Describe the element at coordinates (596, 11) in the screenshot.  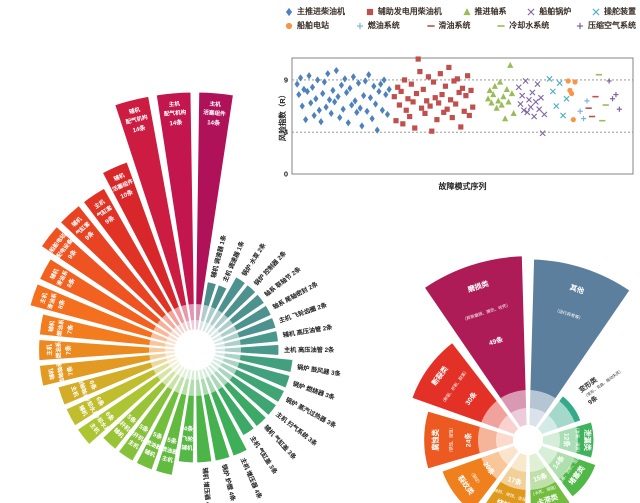
I see `x-marker-icon` at that location.